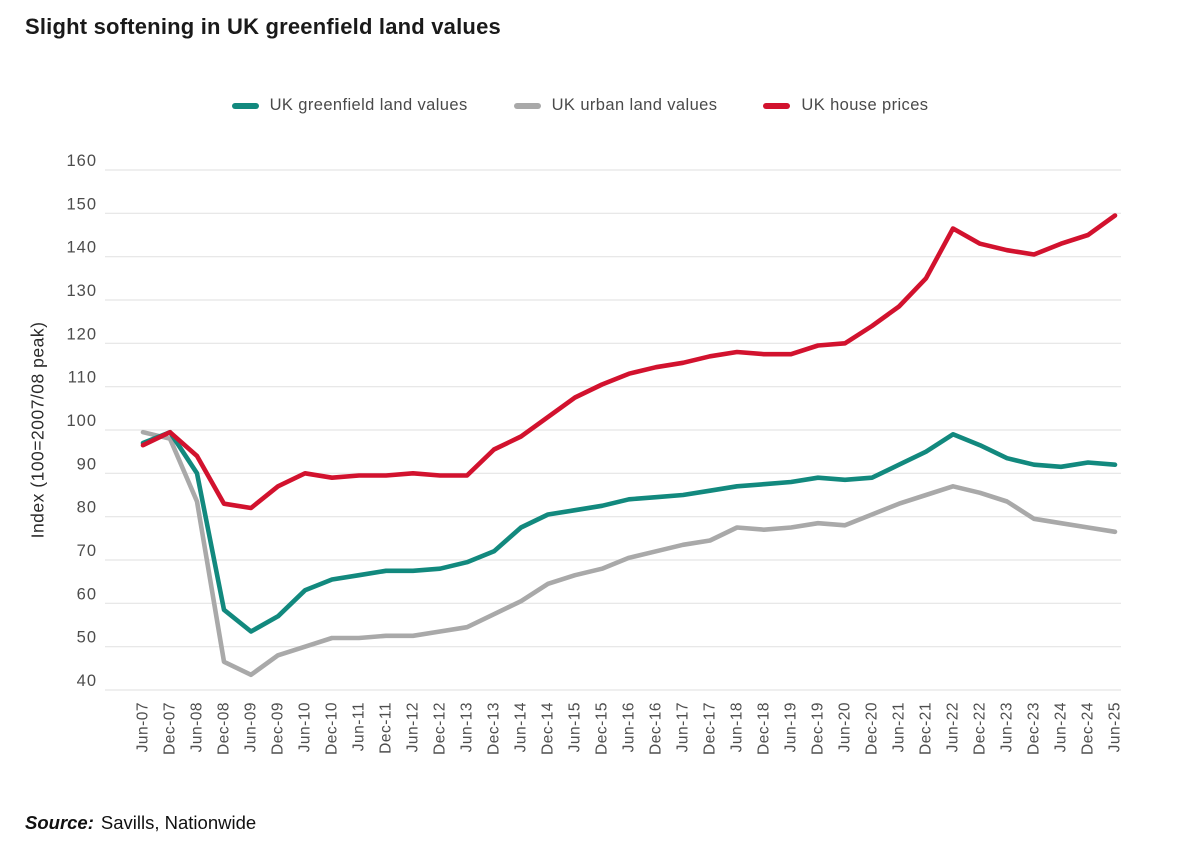 Image resolution: width=1200 pixels, height=850 pixels. What do you see at coordinates (629, 727) in the screenshot?
I see `x-axis-tick-label: Jun-16` at bounding box center [629, 727].